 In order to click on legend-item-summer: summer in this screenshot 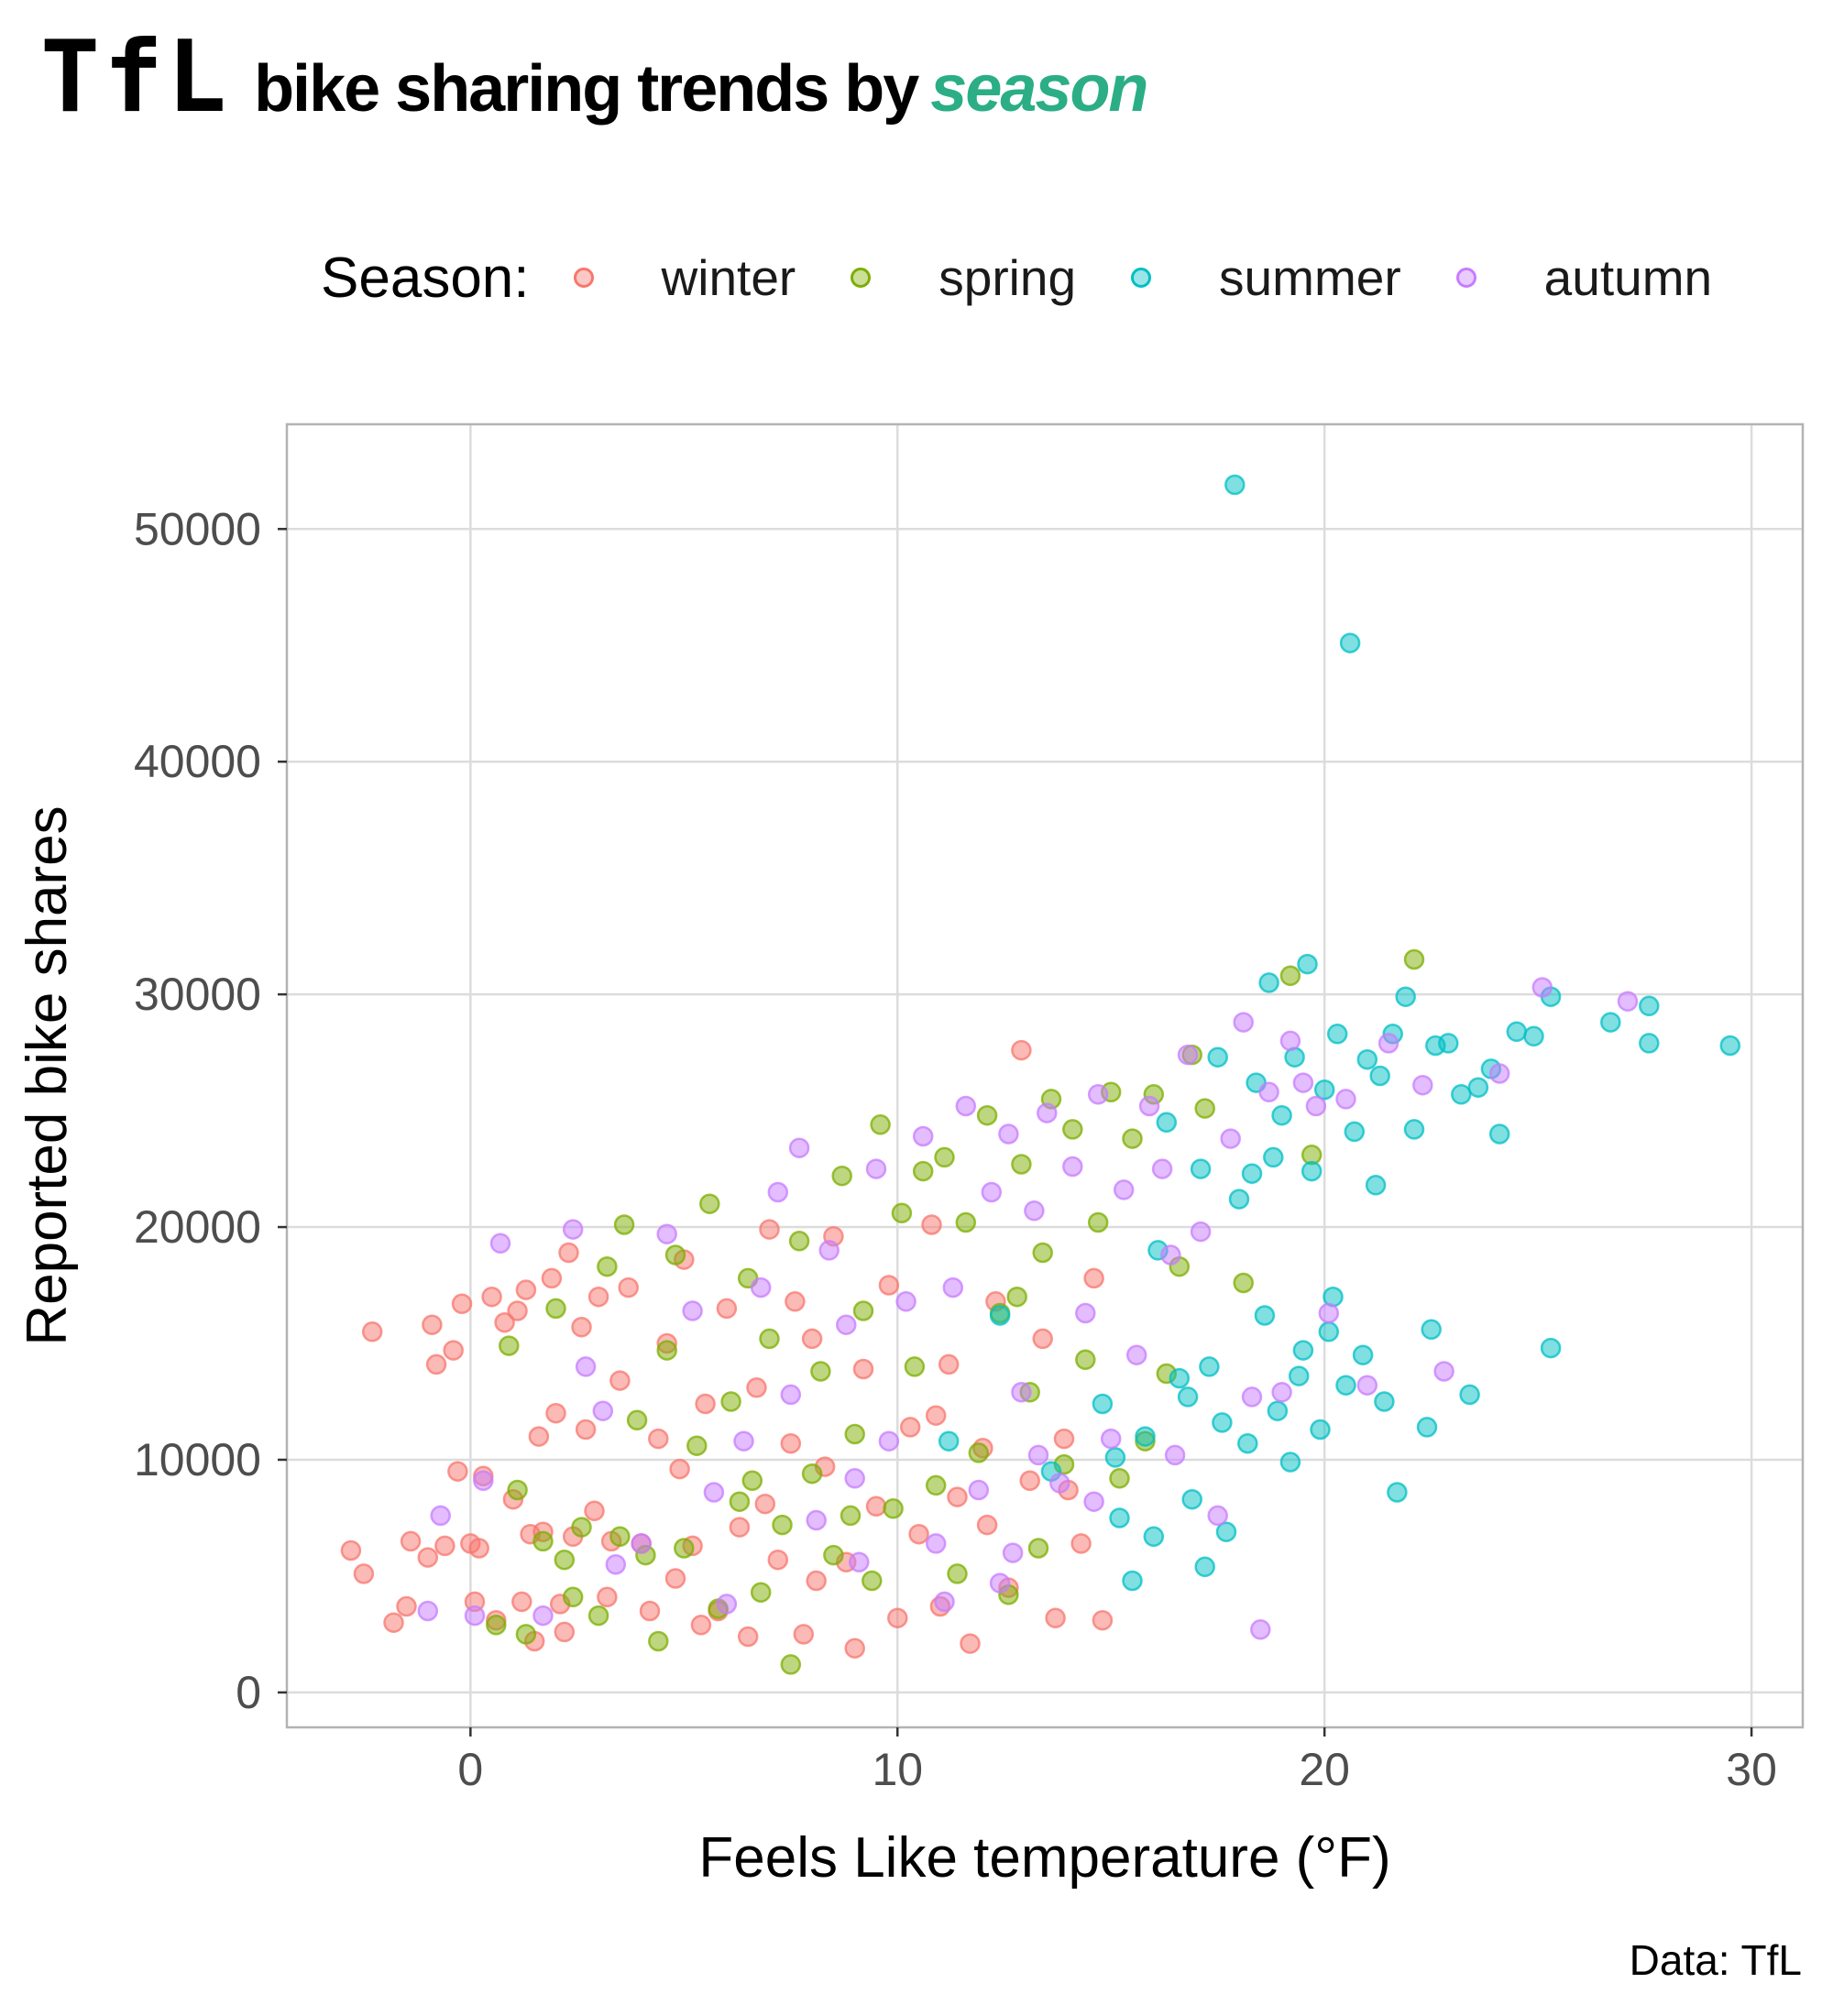, I will do `click(1266, 277)`.